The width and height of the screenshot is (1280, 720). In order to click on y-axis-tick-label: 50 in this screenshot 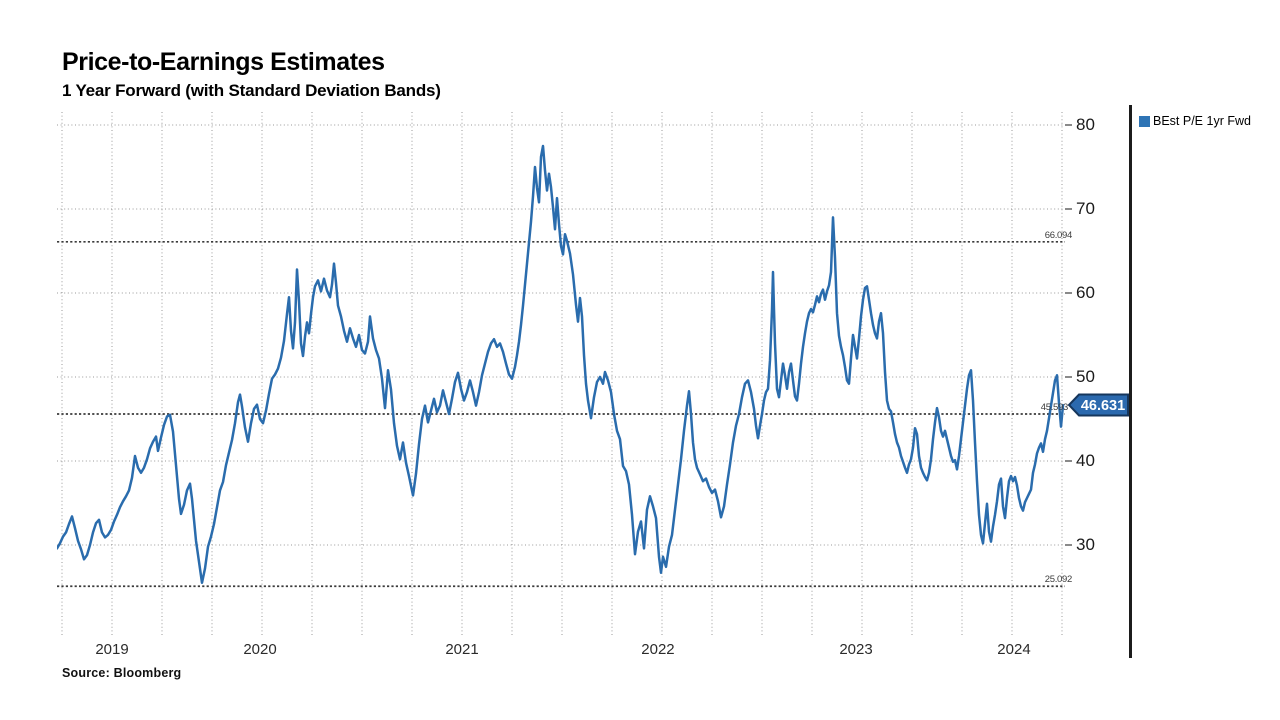, I will do `click(1085, 376)`.